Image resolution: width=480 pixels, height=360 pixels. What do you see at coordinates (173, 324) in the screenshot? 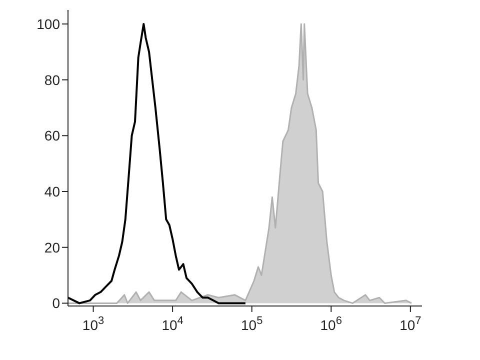
I see `x-tick-label: 10$^{4}$` at bounding box center [173, 324].